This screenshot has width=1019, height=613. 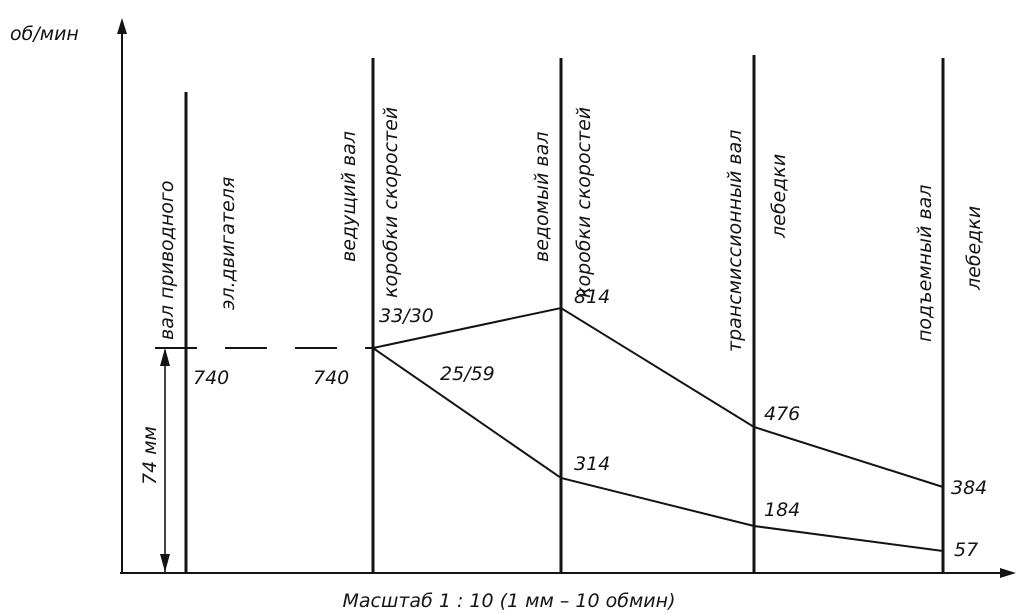 I want to click on shaft-label-drive-1: ведущий вал, so click(x=349, y=196).